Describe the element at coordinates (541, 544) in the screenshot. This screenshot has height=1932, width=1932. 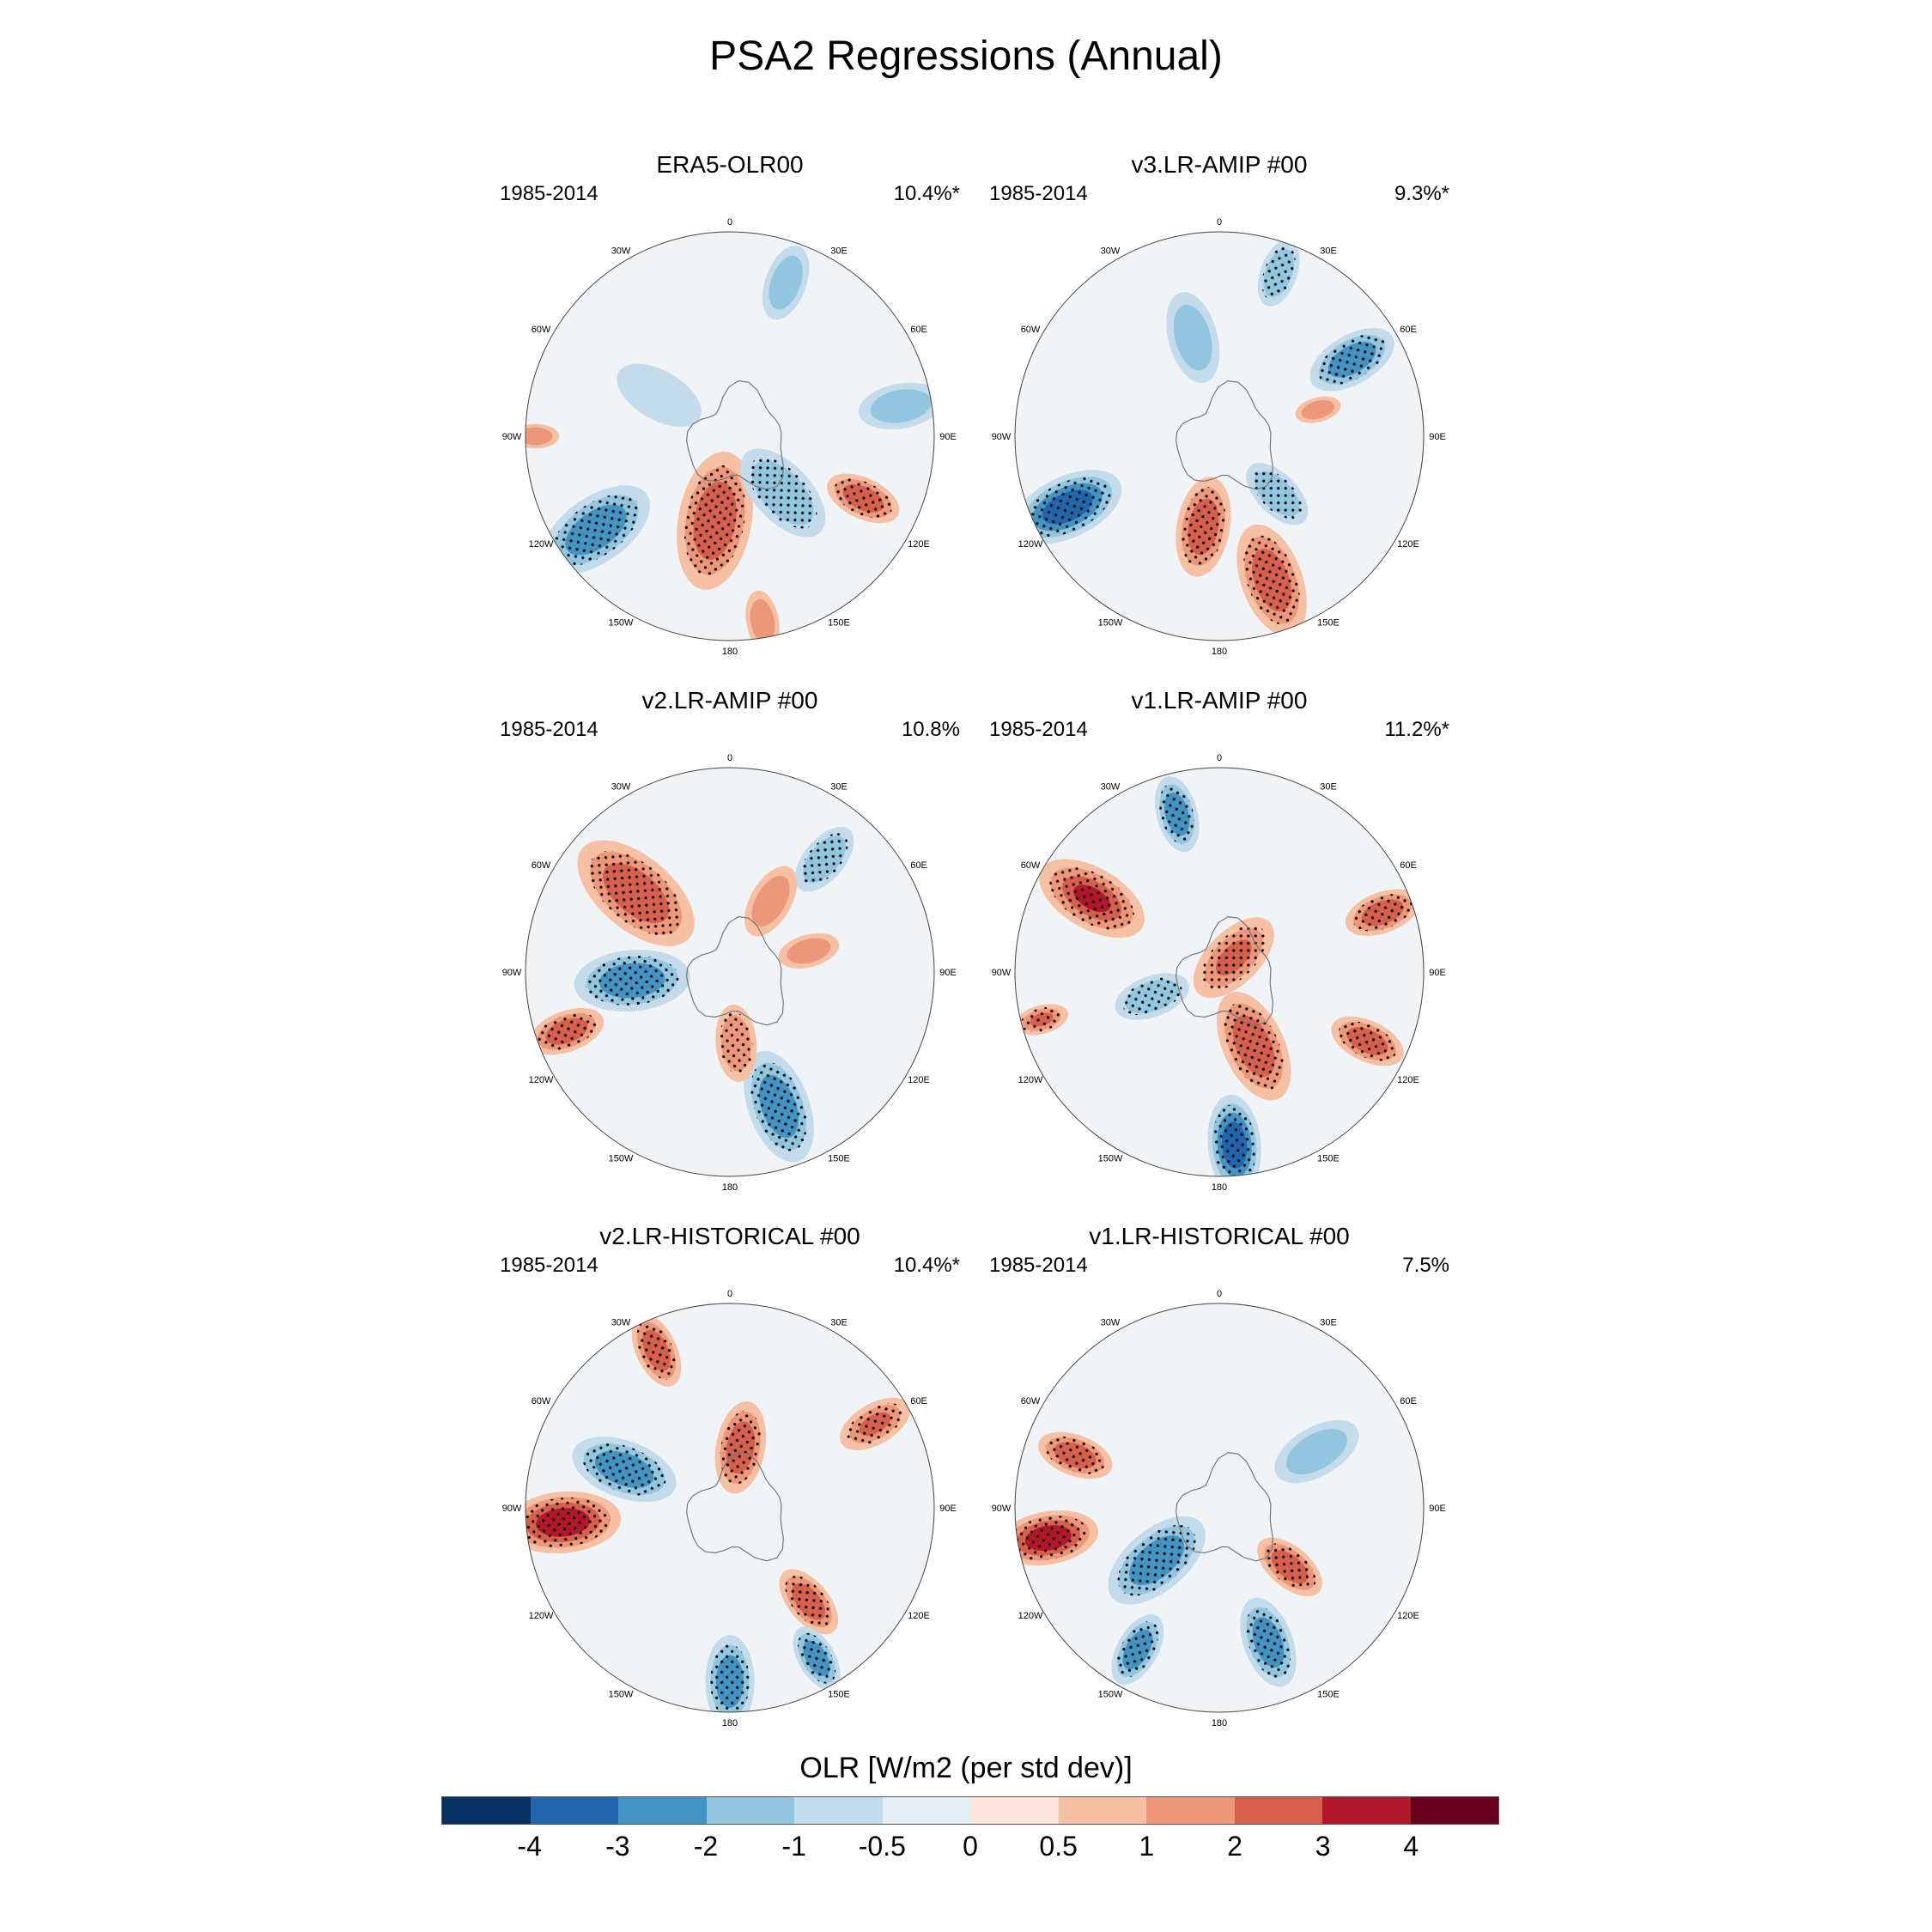
I see `longitude-label: 120W` at that location.